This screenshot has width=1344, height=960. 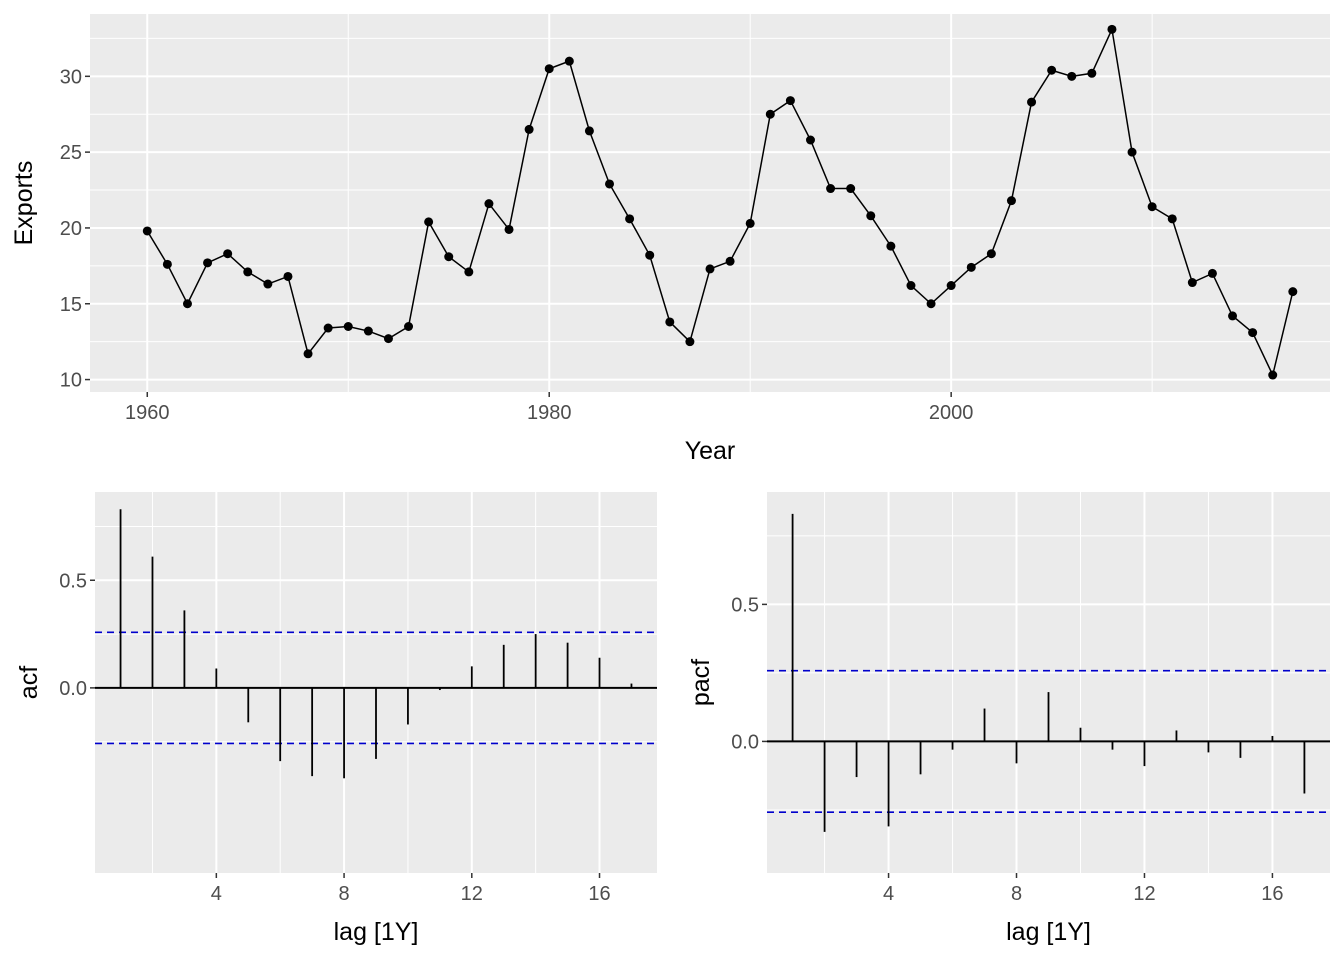 What do you see at coordinates (24, 203) in the screenshot?
I see `exports-y-axis-title: Exports` at bounding box center [24, 203].